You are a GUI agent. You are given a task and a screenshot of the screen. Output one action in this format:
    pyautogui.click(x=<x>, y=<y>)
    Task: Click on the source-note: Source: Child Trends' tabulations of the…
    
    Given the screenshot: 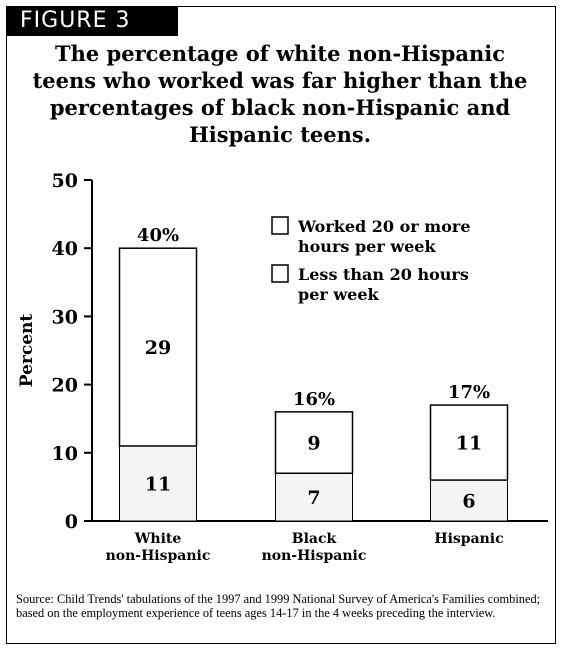 What is the action you would take?
    pyautogui.click(x=278, y=606)
    